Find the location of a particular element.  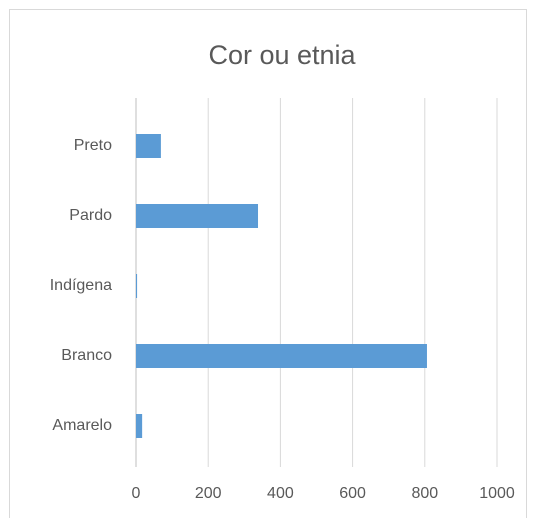

x-tick-label: 200 is located at coordinates (208, 493).